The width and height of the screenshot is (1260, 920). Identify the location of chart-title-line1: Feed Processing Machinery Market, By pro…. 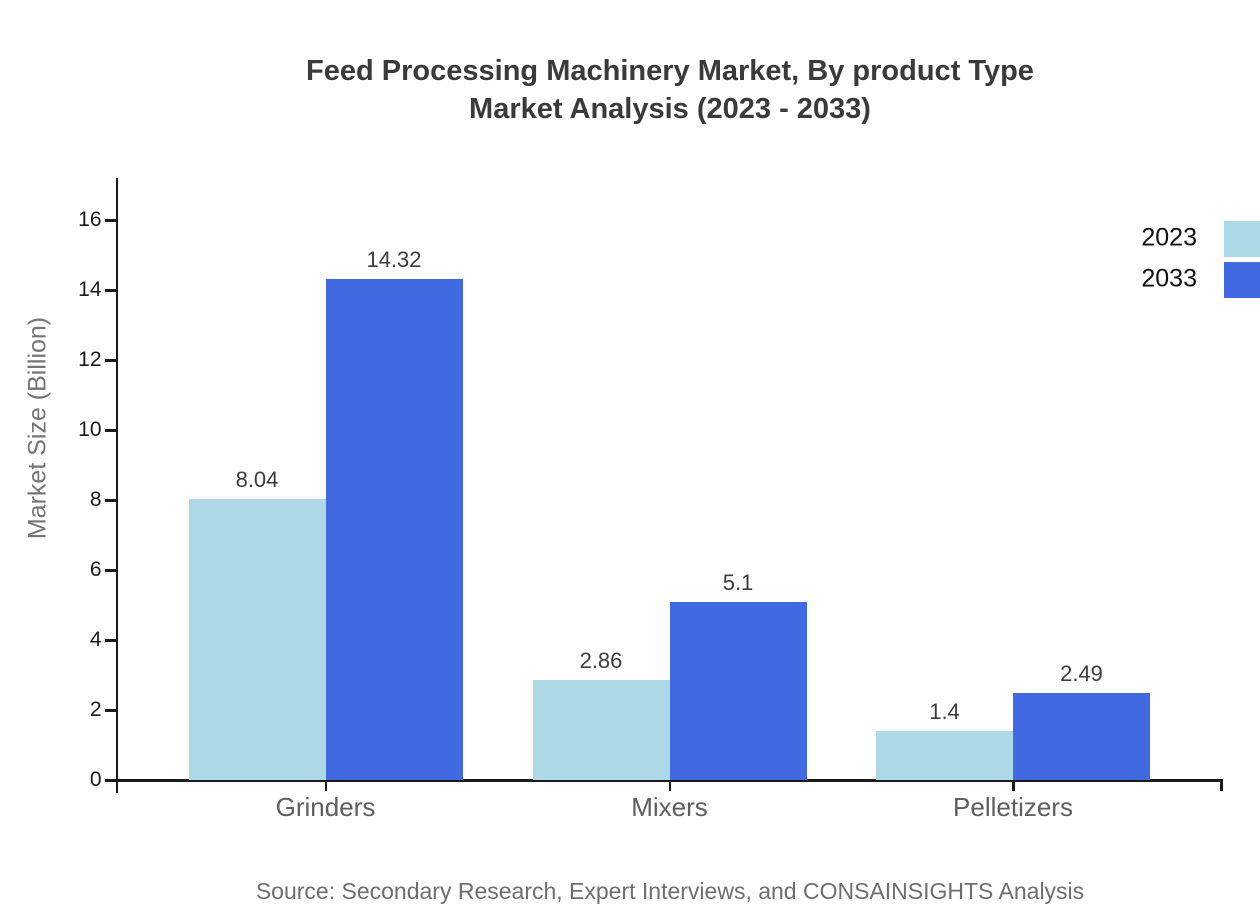
(670, 71).